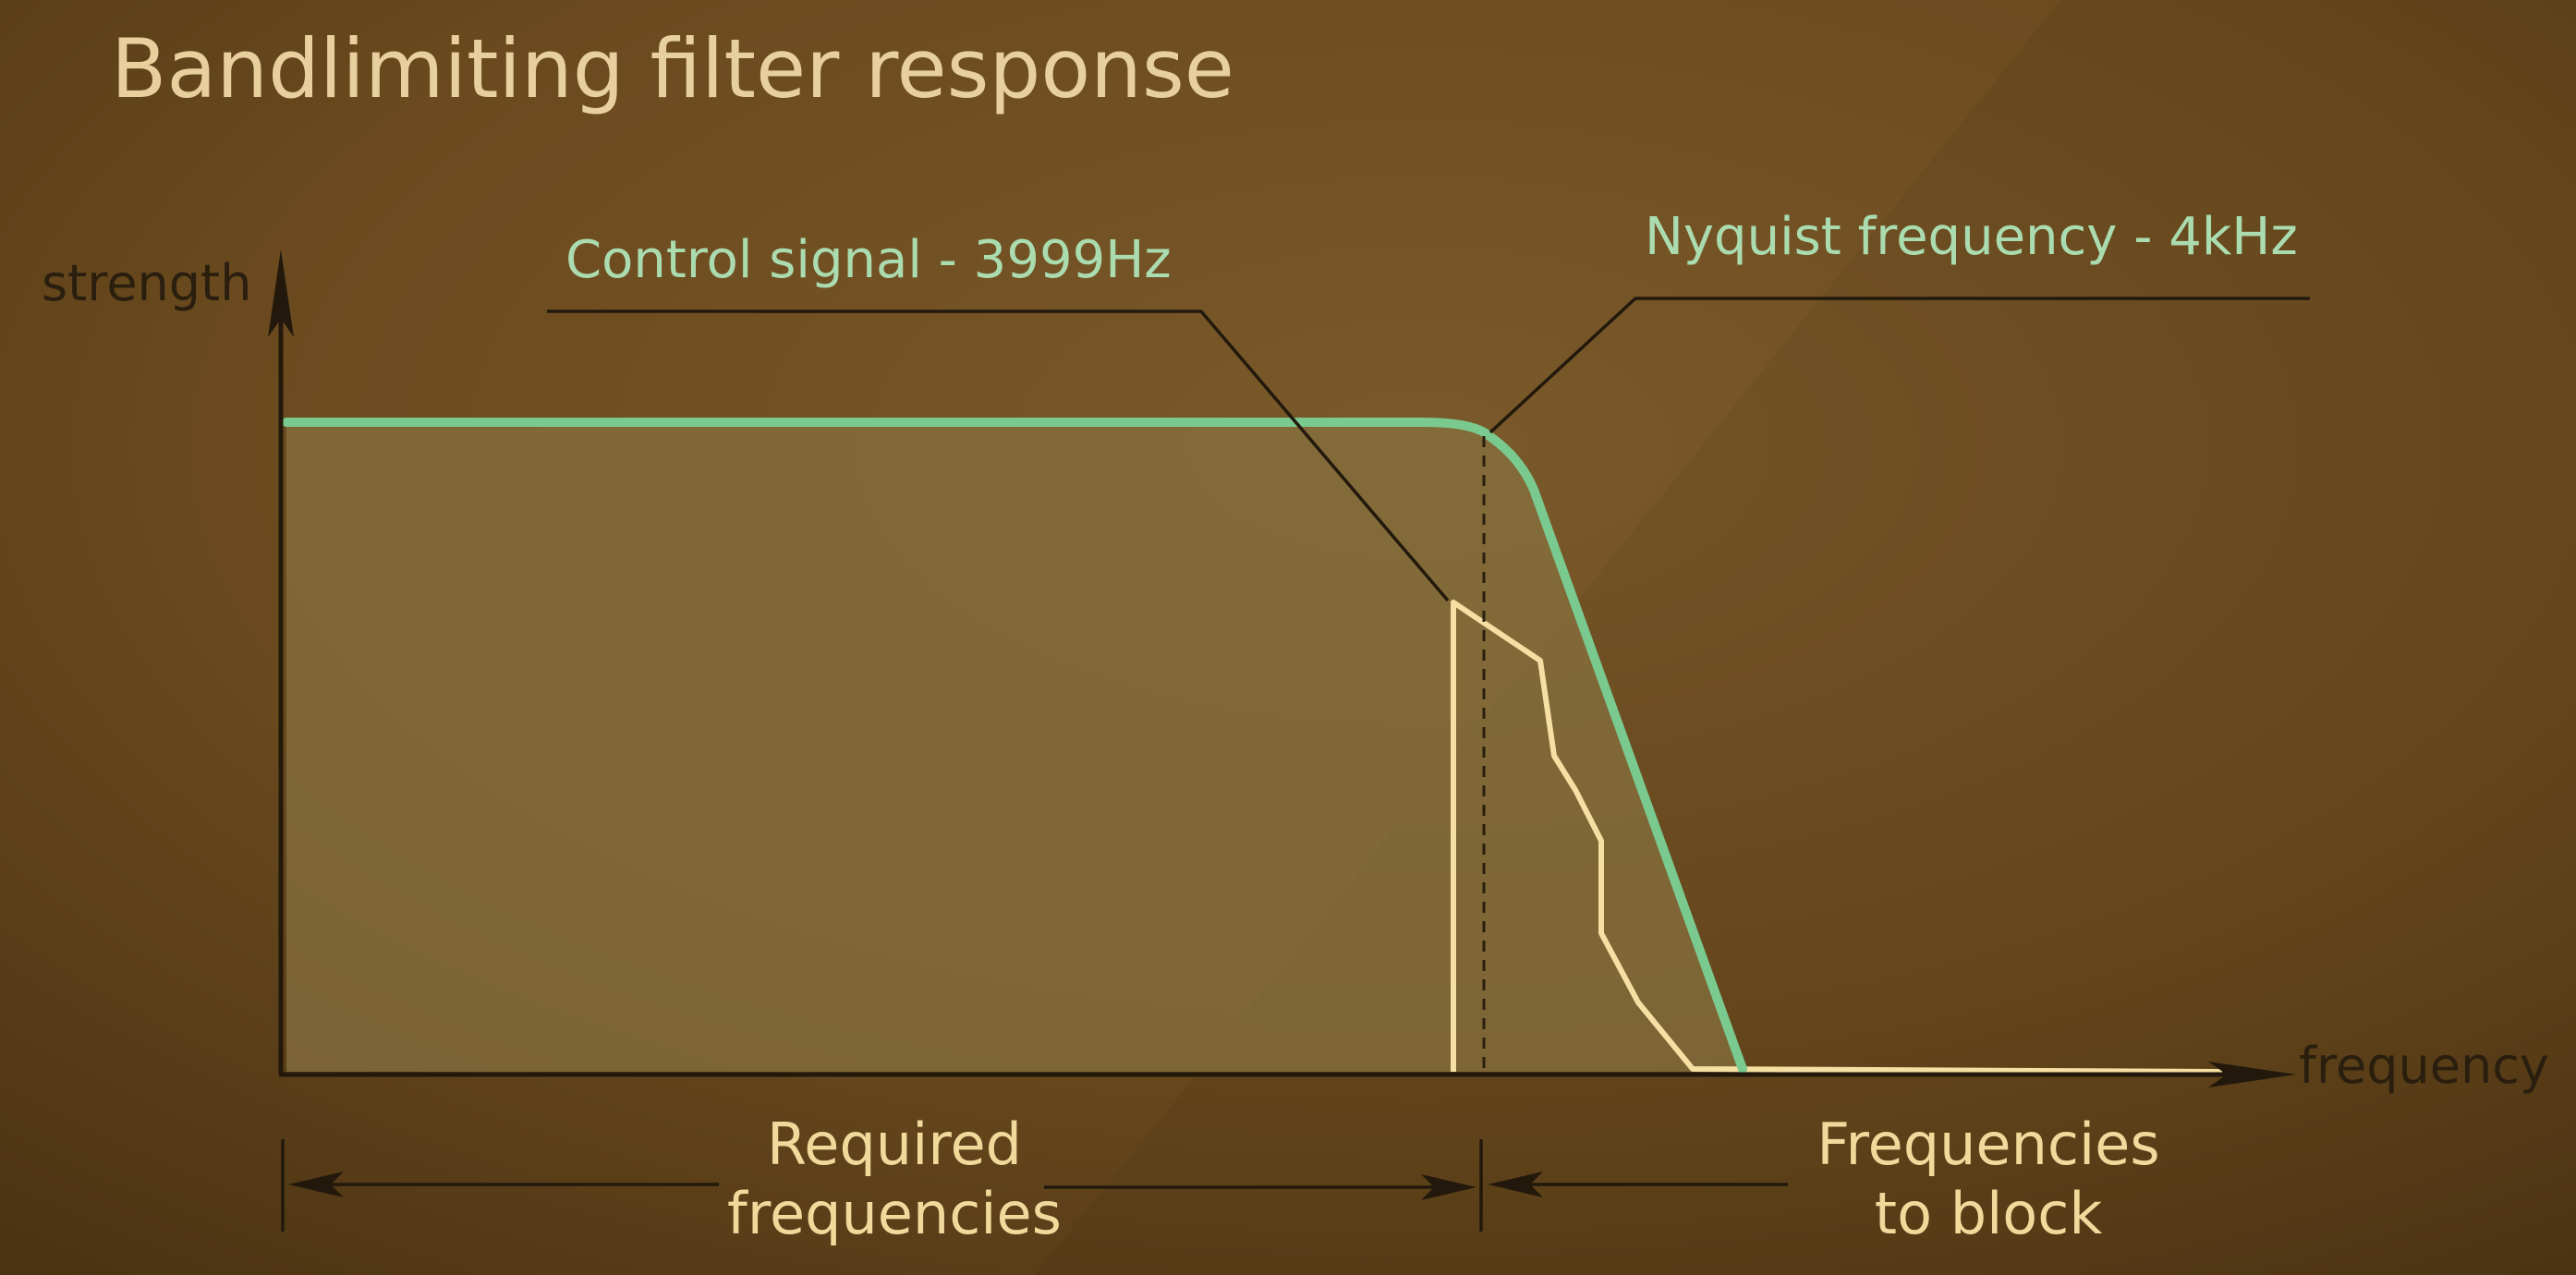 This screenshot has width=2576, height=1275. What do you see at coordinates (1971, 237) in the screenshot?
I see `nyquist-label: Nyquist frequency - 4kHz` at bounding box center [1971, 237].